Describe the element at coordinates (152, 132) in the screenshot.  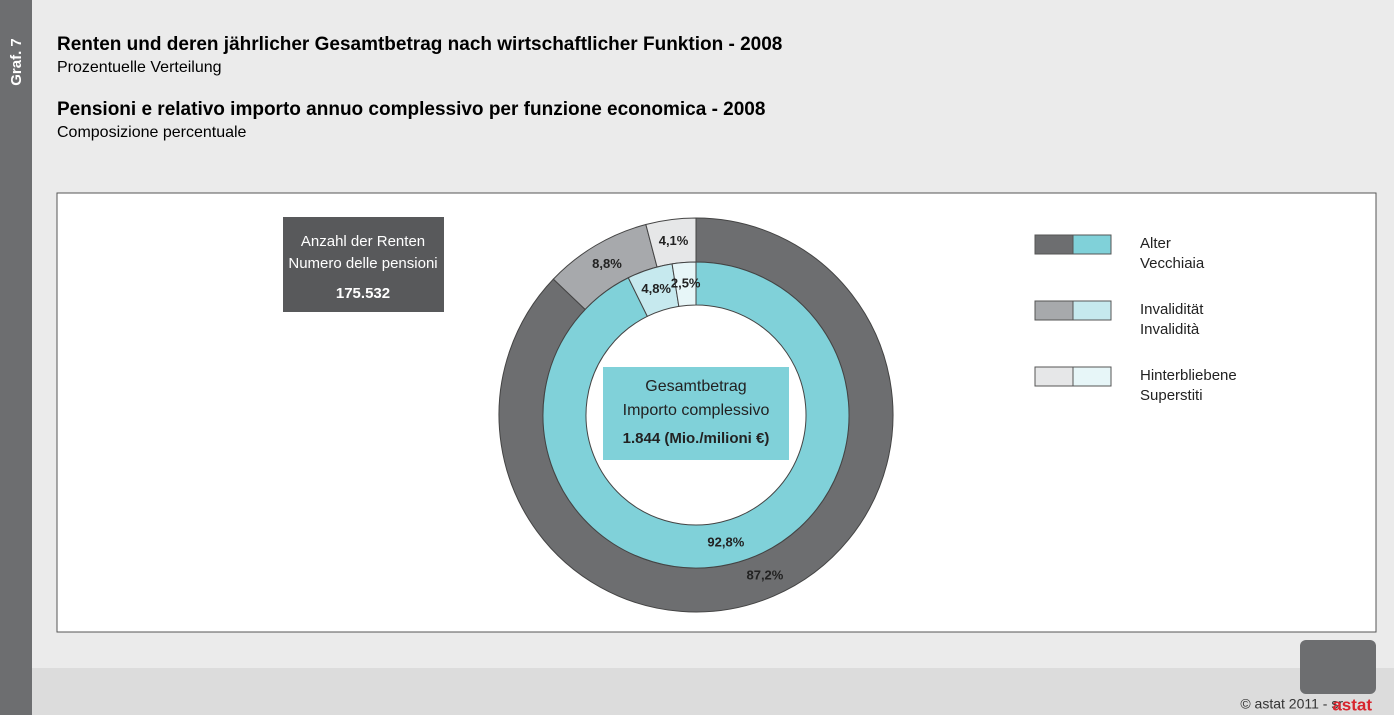
I see `subtitle: Composizione percentuale` at that location.